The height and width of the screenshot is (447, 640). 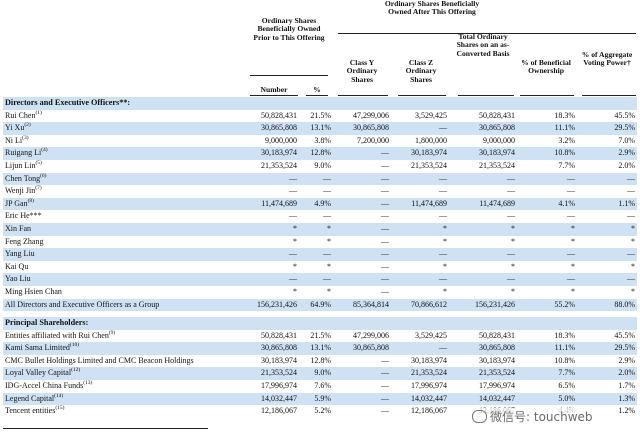 I want to click on holder-name-text: Ming Hsien Chan, so click(x=33, y=291).